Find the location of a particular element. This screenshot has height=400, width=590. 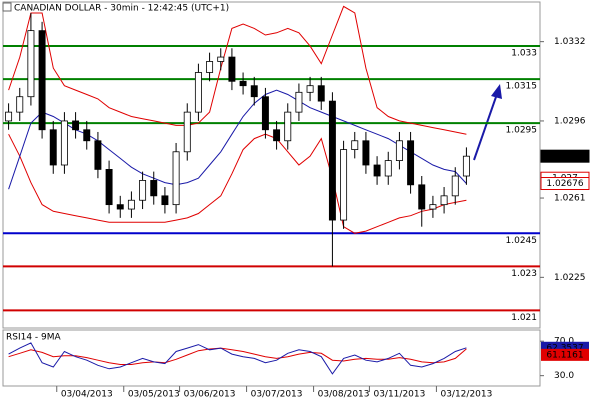

last-price-tag is located at coordinates (565, 156).